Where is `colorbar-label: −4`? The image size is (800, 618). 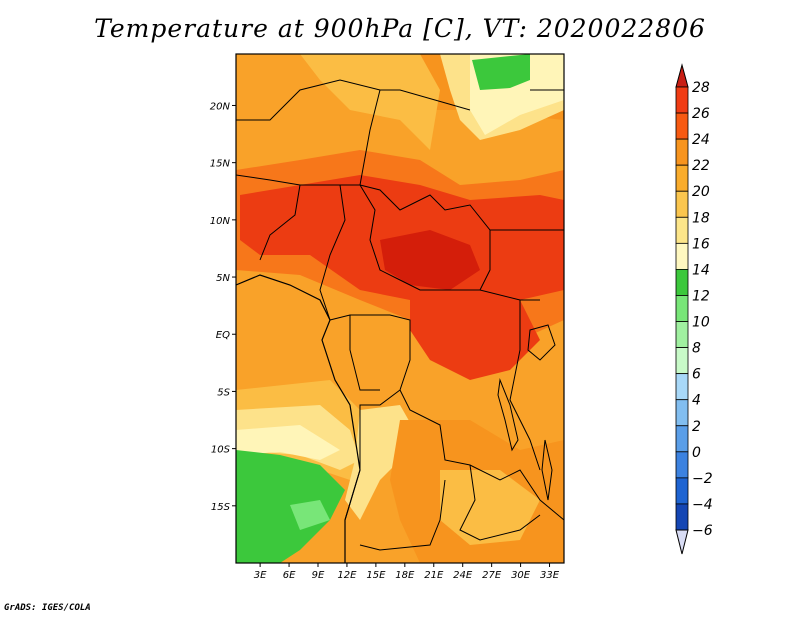
colorbar-label: −4 is located at coordinates (702, 505).